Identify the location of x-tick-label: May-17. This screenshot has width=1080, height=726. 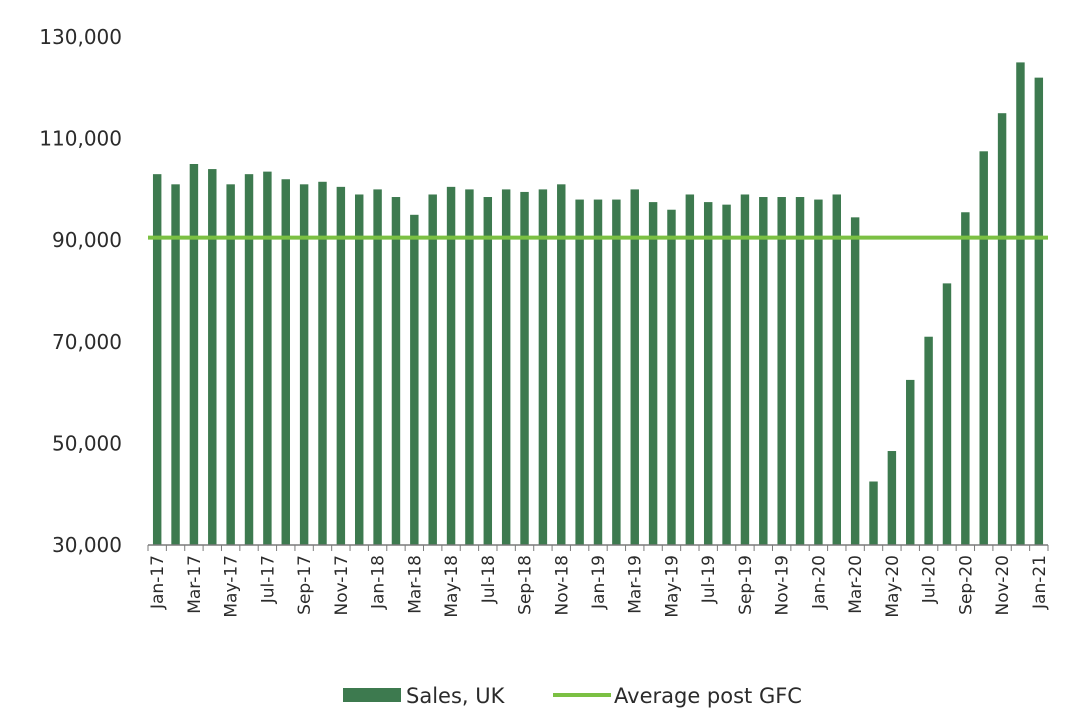
(232, 586).